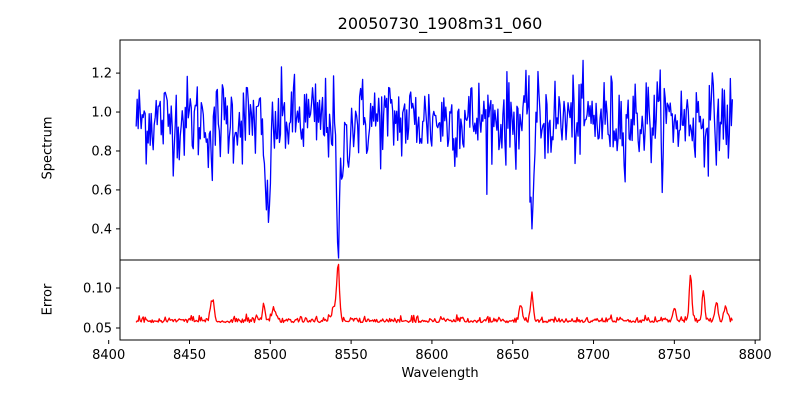 The height and width of the screenshot is (400, 800). I want to click on y-tick-label: 0.8, so click(101, 151).